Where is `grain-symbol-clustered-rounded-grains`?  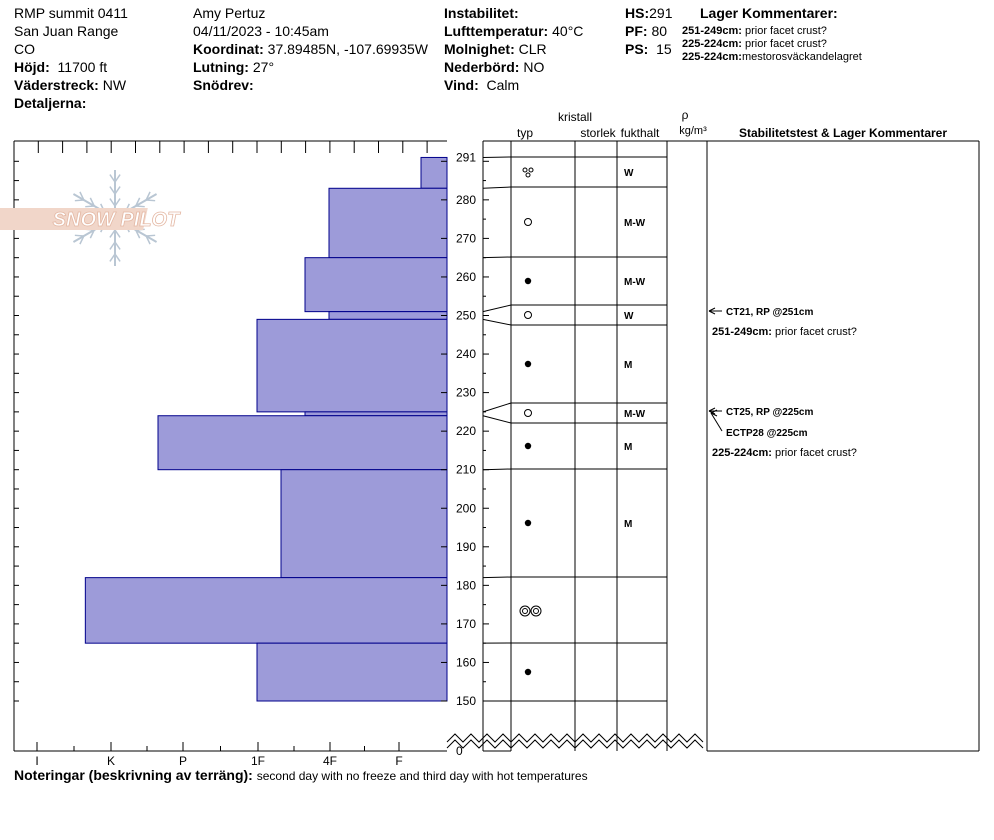
grain-symbol-clustered-rounded-grains is located at coordinates (528, 172).